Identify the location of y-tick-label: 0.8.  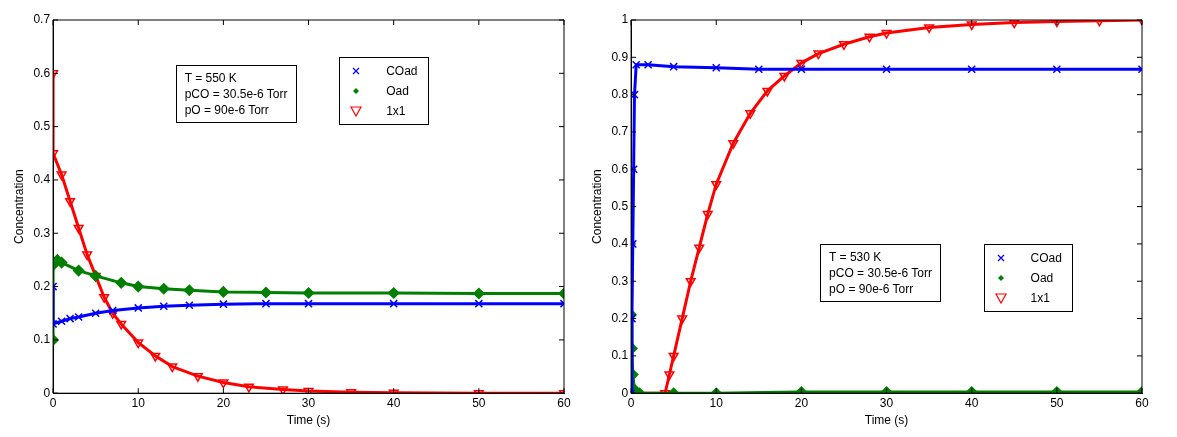
(620, 93).